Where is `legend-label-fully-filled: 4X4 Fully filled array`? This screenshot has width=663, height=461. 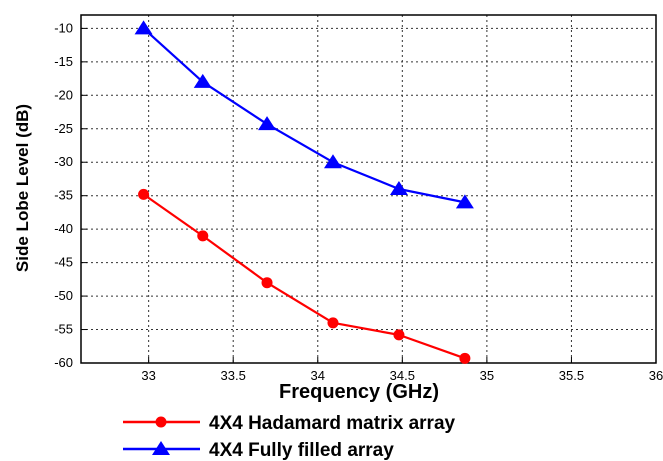
legend-label-fully-filled: 4X4 Fully filled array is located at coordinates (301, 450).